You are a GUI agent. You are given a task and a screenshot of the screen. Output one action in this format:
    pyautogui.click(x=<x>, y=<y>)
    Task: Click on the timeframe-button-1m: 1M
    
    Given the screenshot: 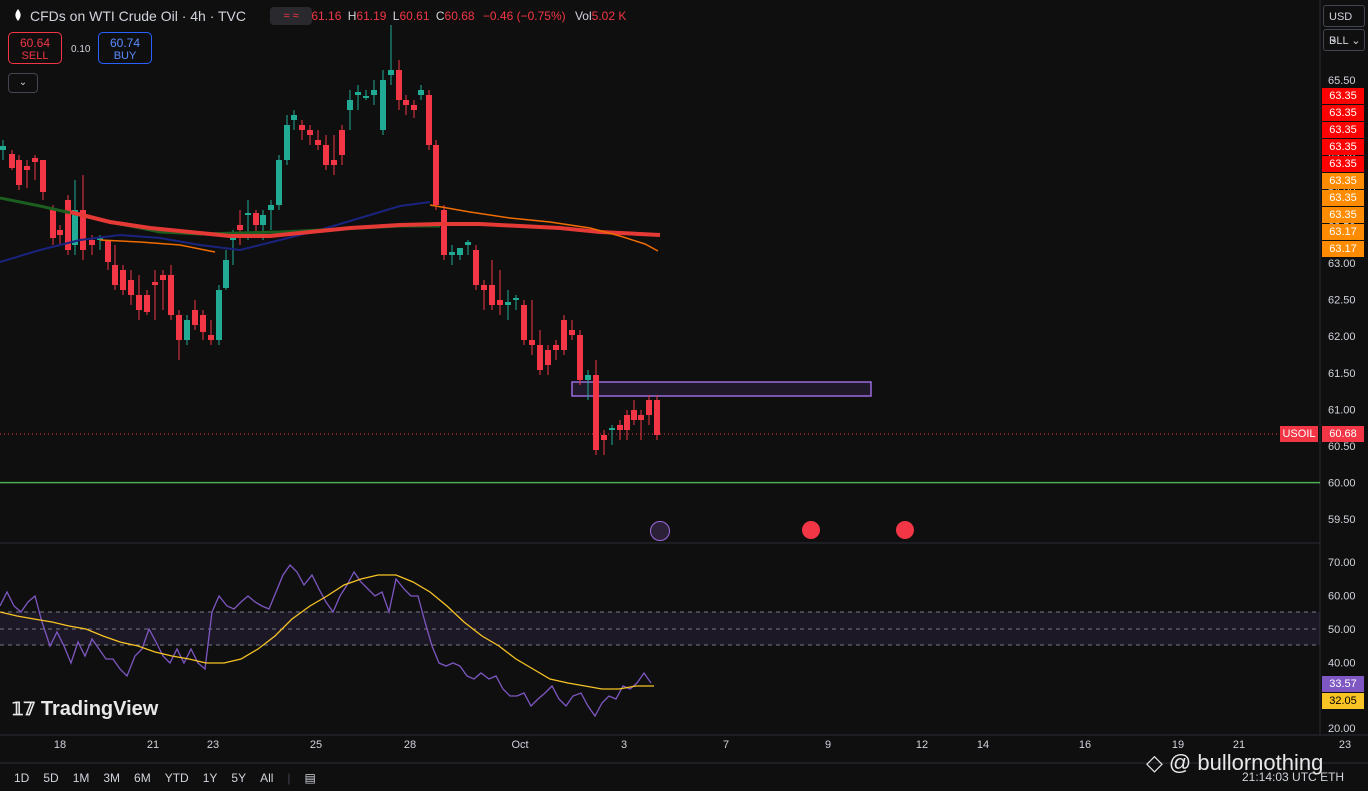 What is the action you would take?
    pyautogui.click(x=81, y=777)
    